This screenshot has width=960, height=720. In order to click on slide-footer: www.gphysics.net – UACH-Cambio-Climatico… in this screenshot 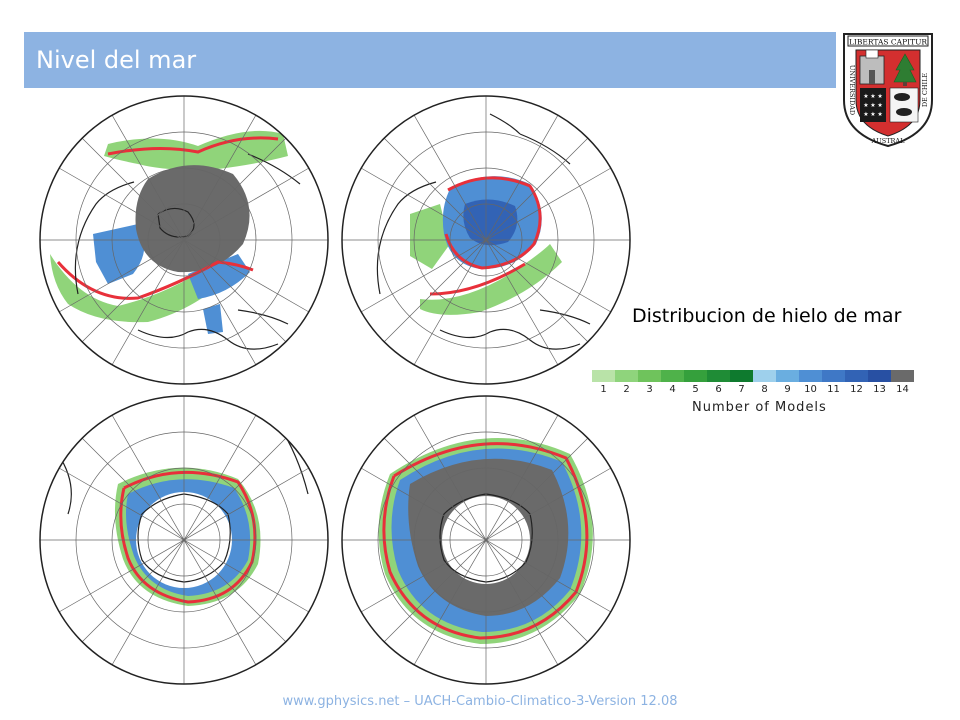, I will do `click(480, 701)`.